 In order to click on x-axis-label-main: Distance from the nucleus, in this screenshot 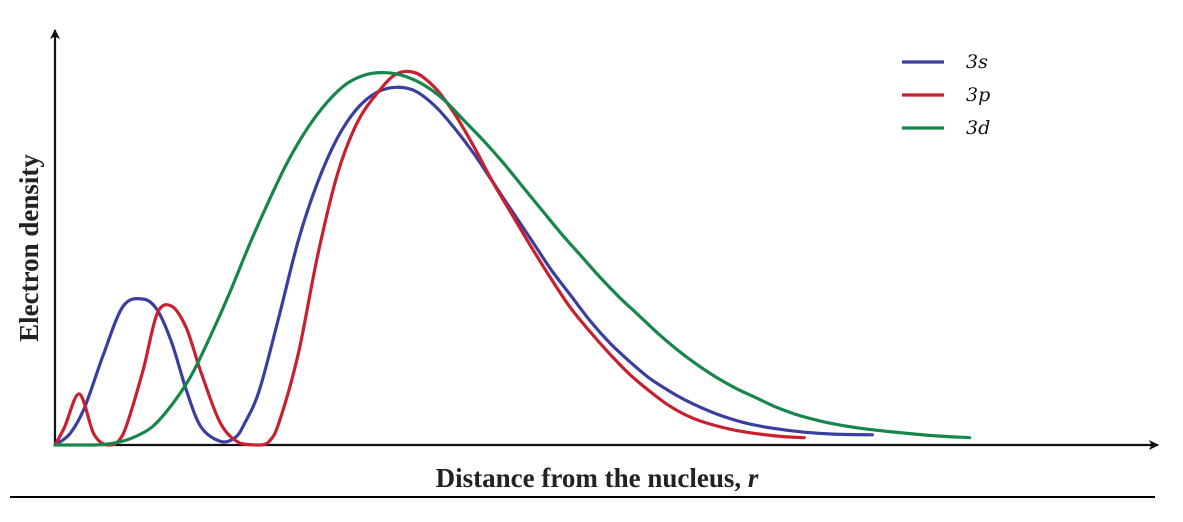, I will do `click(592, 478)`.